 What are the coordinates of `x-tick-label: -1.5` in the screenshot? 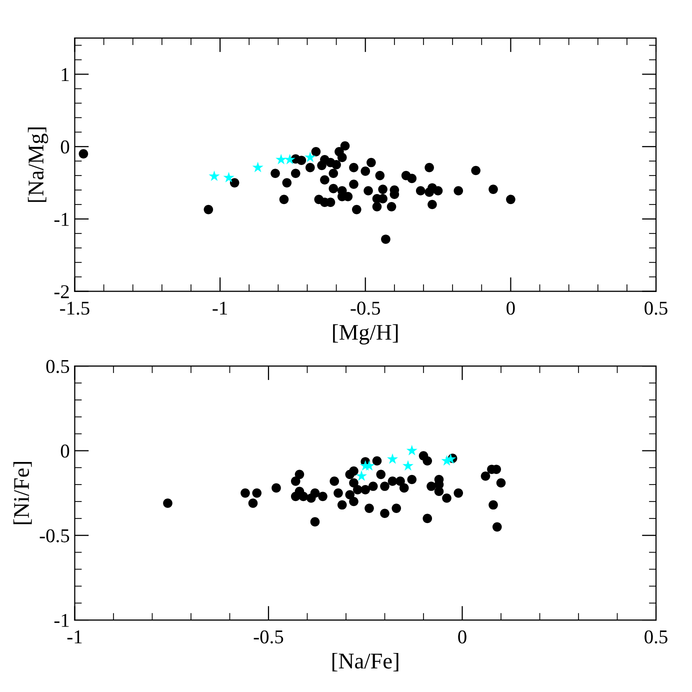 It's located at (75, 308).